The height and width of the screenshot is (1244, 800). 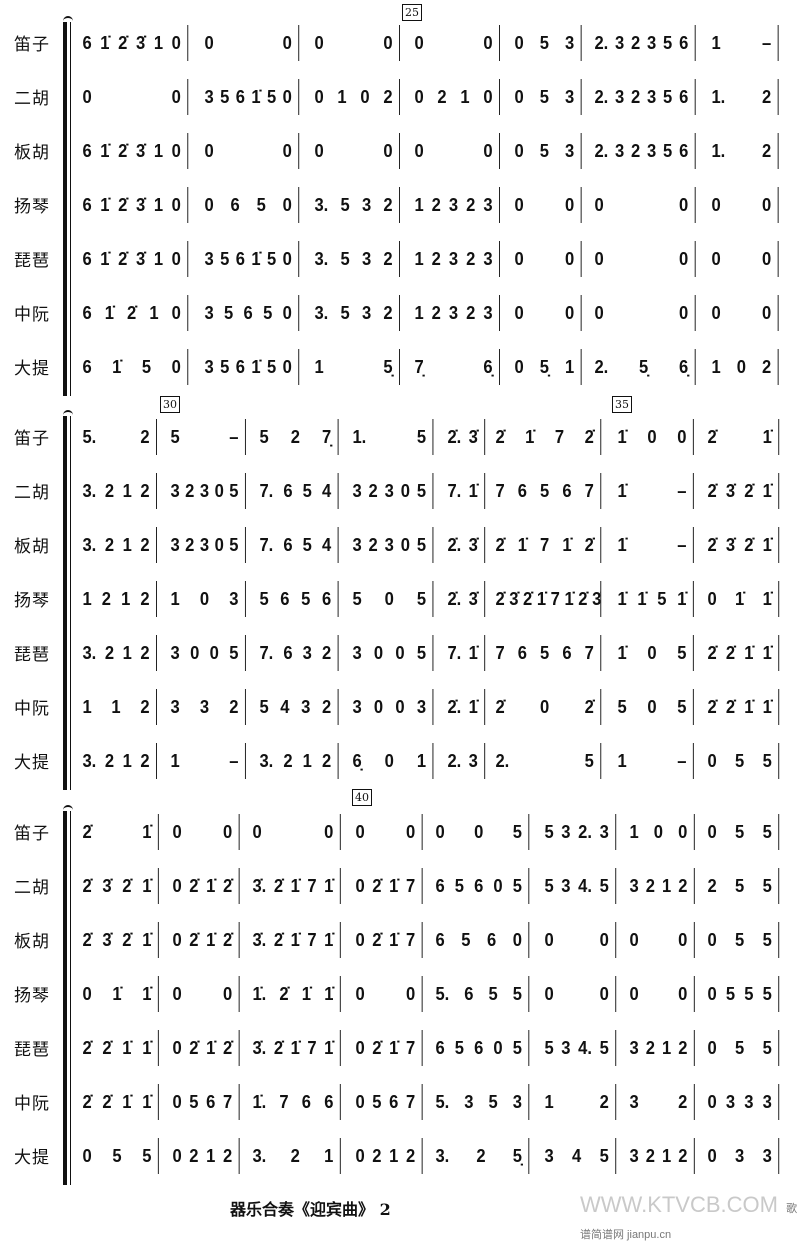 What do you see at coordinates (117, 886) in the screenshot?
I see `measure: 2̇ 3̇ 2̇ 1̇` at bounding box center [117, 886].